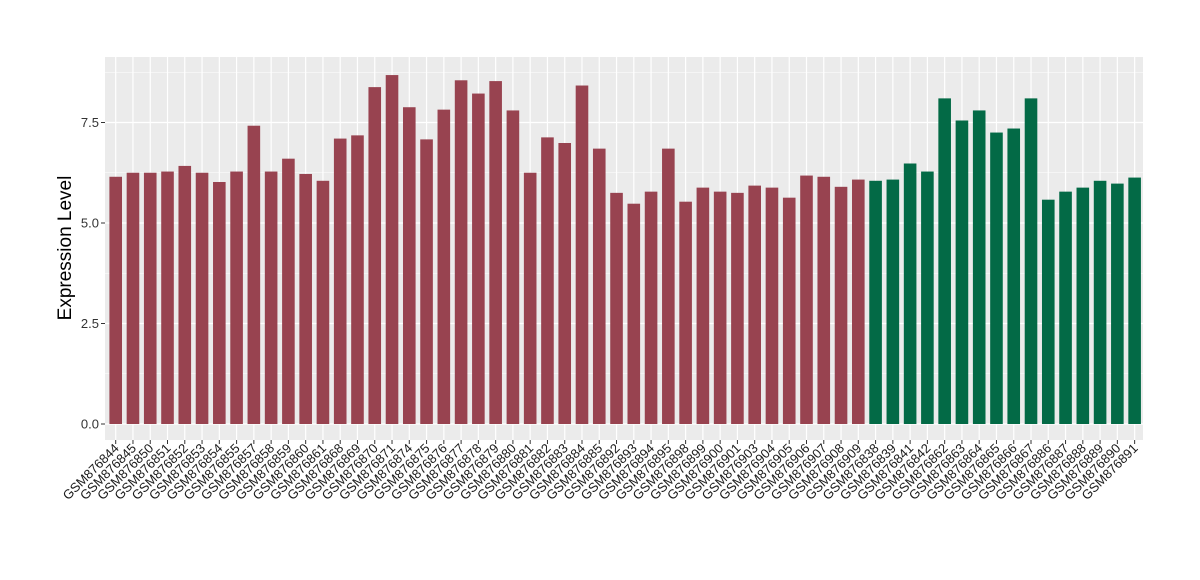 The image size is (1200, 580). I want to click on bar-GSM876880, so click(513, 267).